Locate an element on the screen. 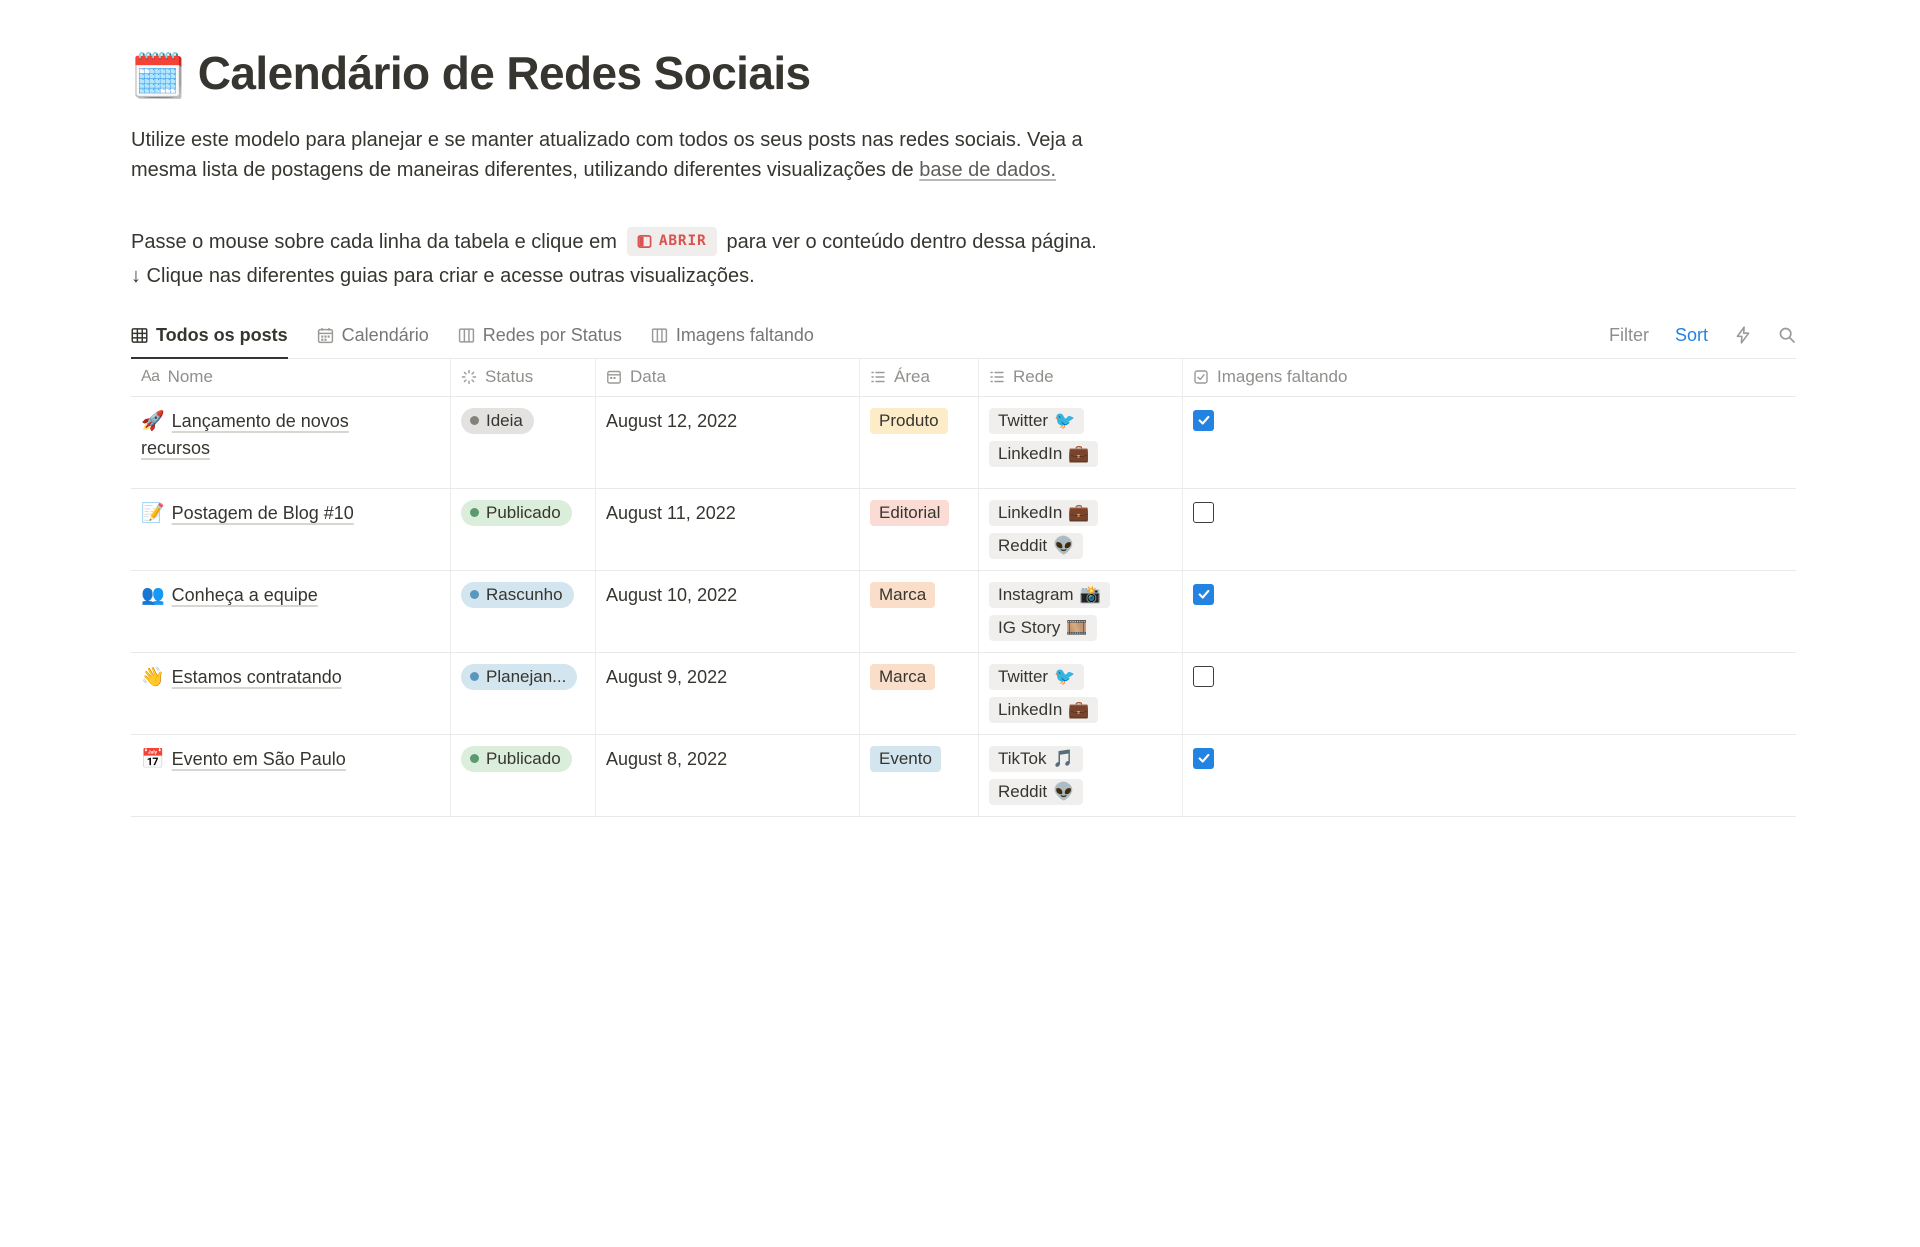 The height and width of the screenshot is (1247, 1920). open-peek-icon is located at coordinates (644, 242).